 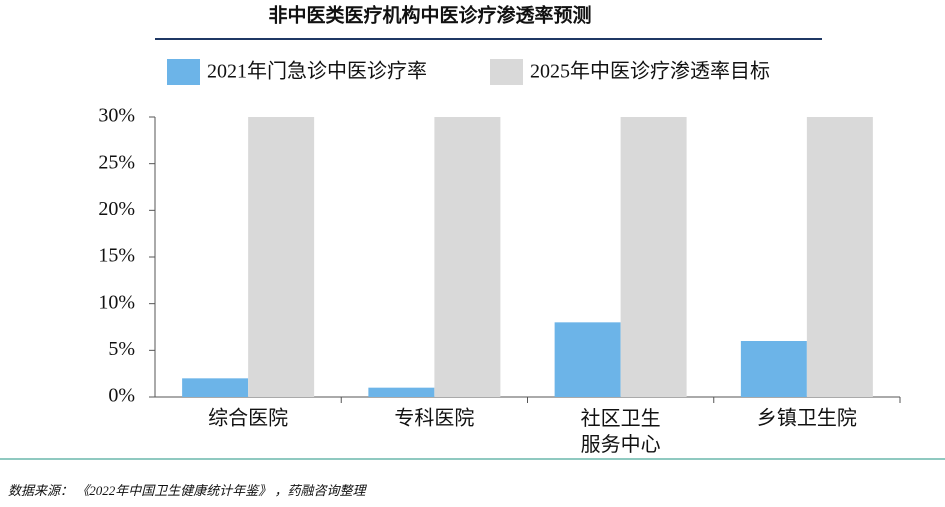 What do you see at coordinates (650, 71) in the screenshot?
I see `legend-label: 2025年中医诊疗渗透率目标` at bounding box center [650, 71].